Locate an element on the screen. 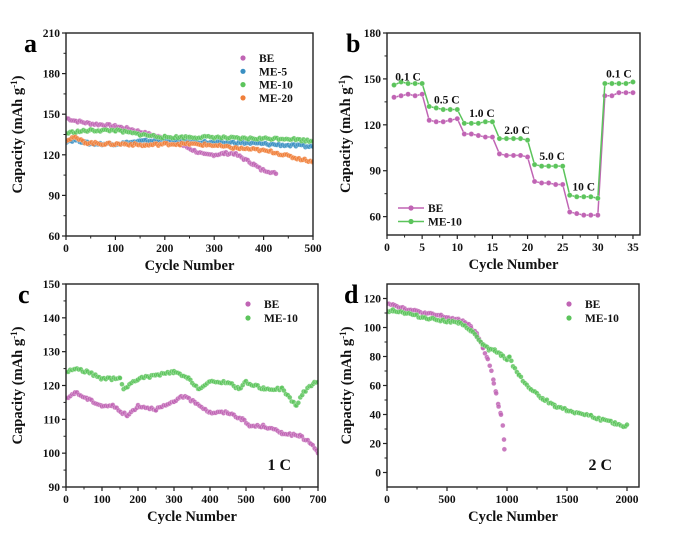 The height and width of the screenshot is (535, 692). rate-annotation: 0.5 C is located at coordinates (447, 100).